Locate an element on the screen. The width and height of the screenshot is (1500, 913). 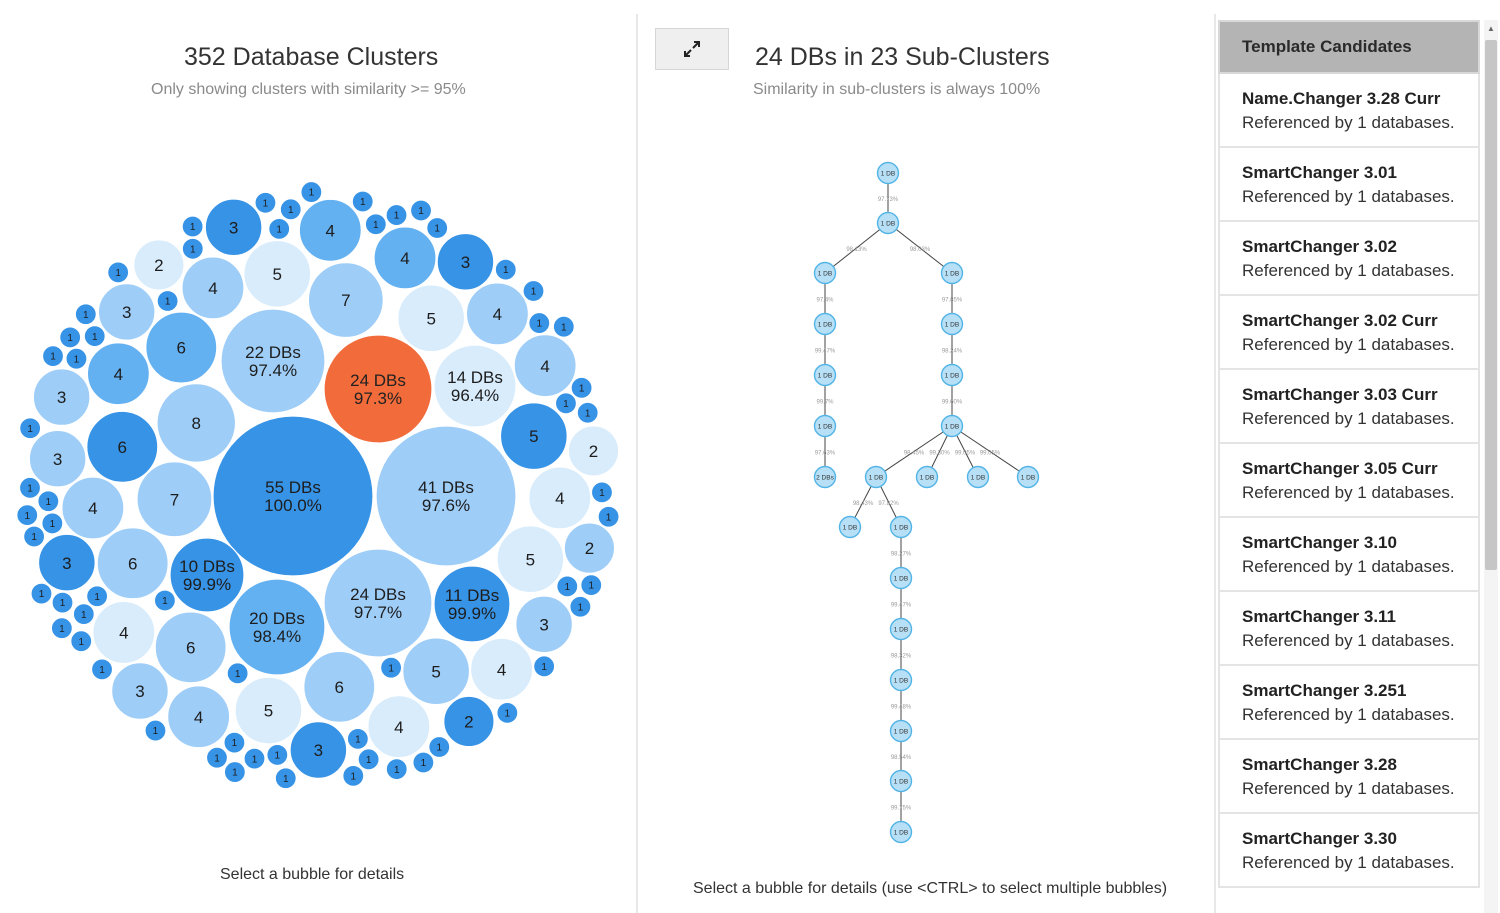
cluster-bubble: 8 is located at coordinates (196, 423).